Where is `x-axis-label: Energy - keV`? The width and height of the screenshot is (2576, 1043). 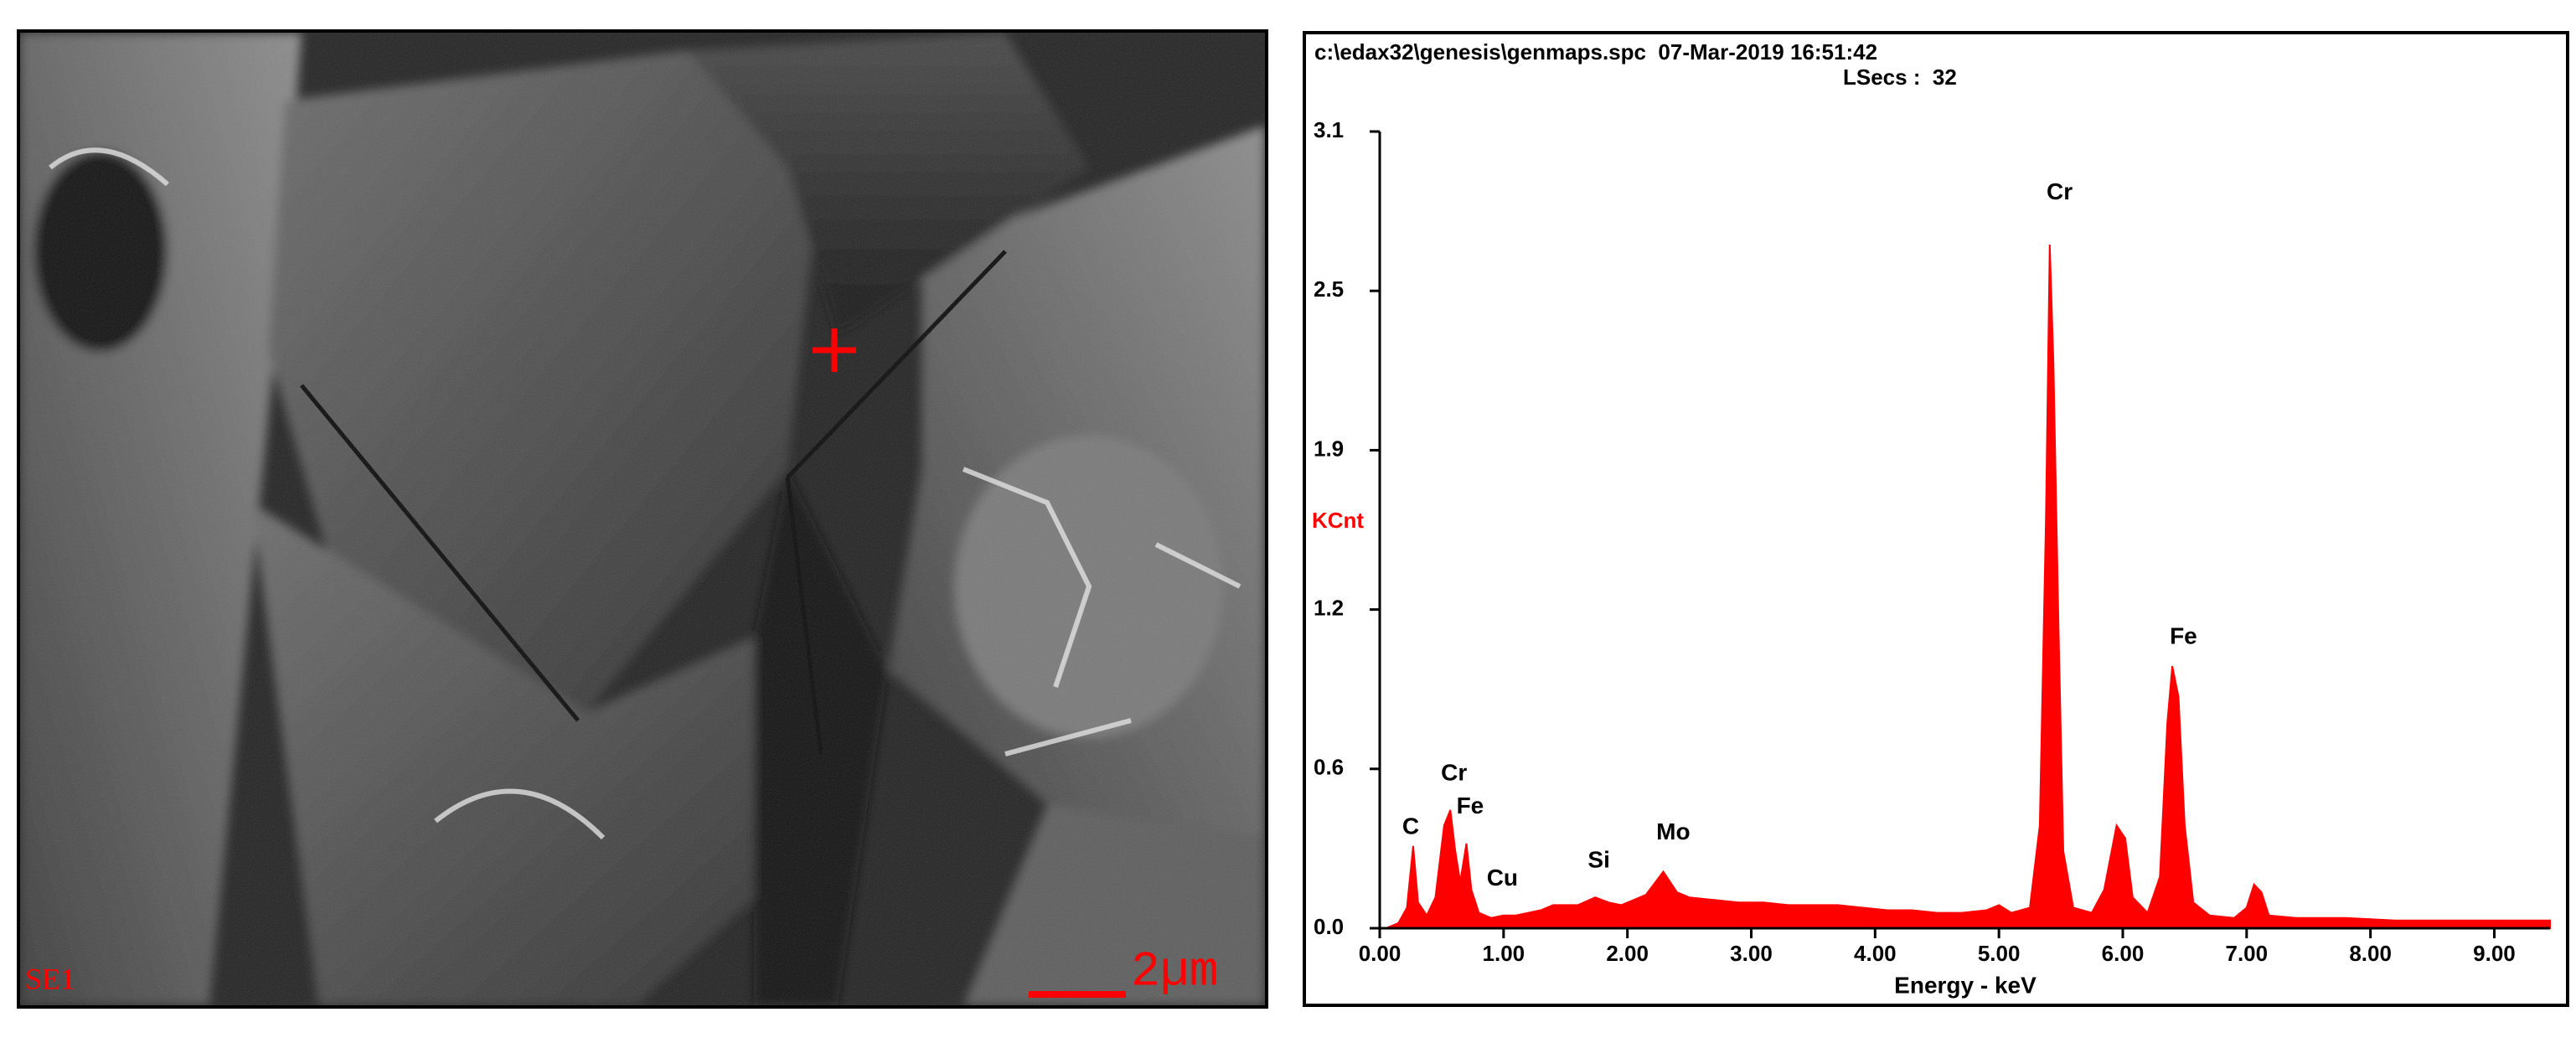
x-axis-label: Energy - keV is located at coordinates (1965, 985).